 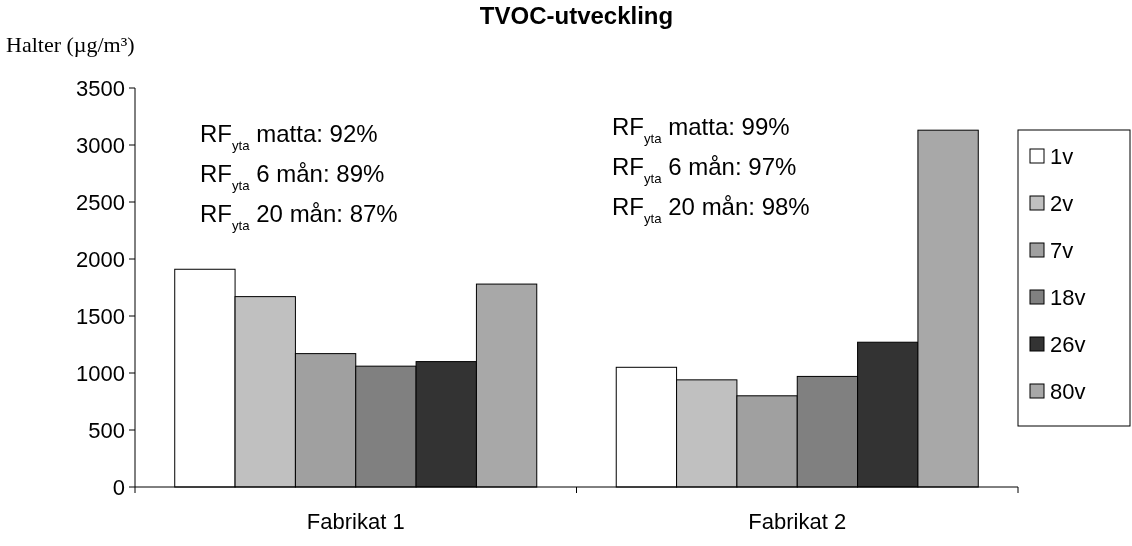 I want to click on y-tick-label: 1500, so click(x=100, y=316).